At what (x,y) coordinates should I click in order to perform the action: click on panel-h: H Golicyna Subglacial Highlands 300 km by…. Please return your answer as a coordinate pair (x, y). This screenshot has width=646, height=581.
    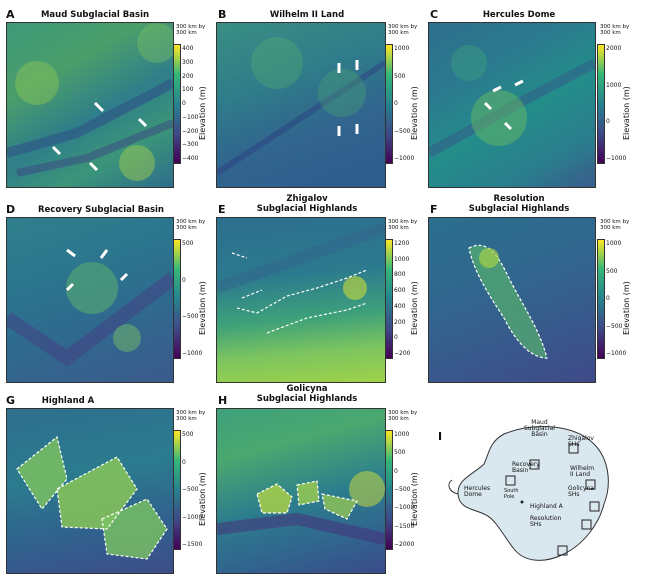
    Looking at the image, I should click on (318, 482).